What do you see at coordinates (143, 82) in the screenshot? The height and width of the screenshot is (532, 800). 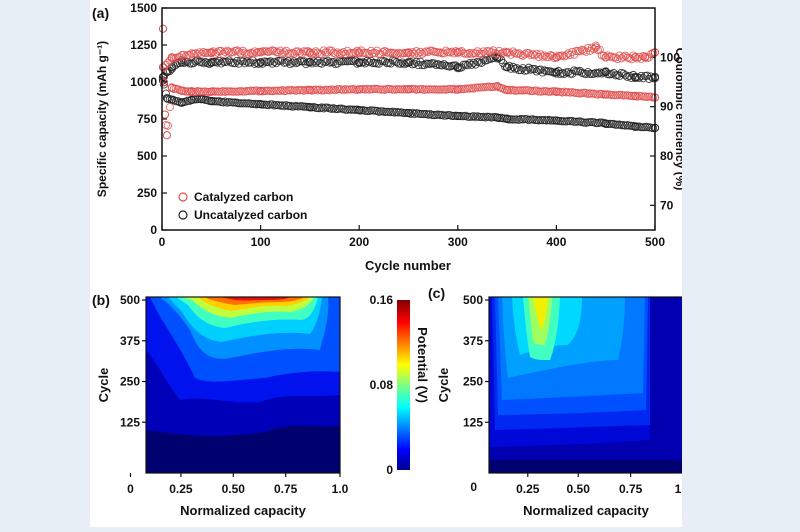 I see `chart-a-y-tick-label: 1000` at bounding box center [143, 82].